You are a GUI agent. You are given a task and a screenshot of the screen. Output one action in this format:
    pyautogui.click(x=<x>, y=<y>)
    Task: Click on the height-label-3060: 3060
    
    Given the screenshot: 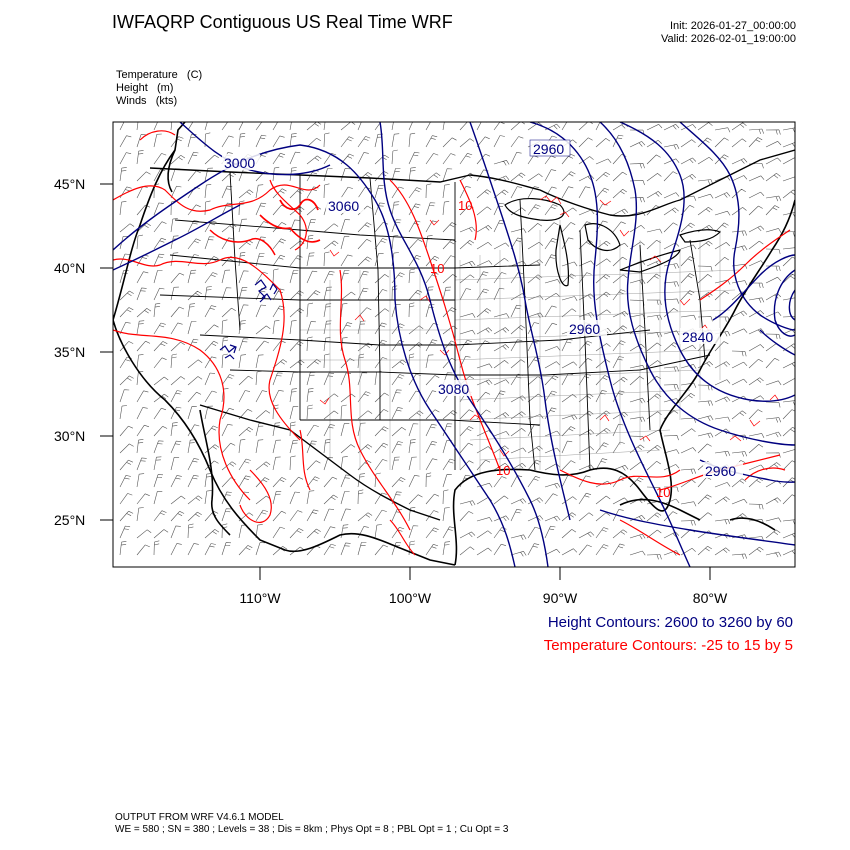 What is the action you would take?
    pyautogui.click(x=343, y=206)
    